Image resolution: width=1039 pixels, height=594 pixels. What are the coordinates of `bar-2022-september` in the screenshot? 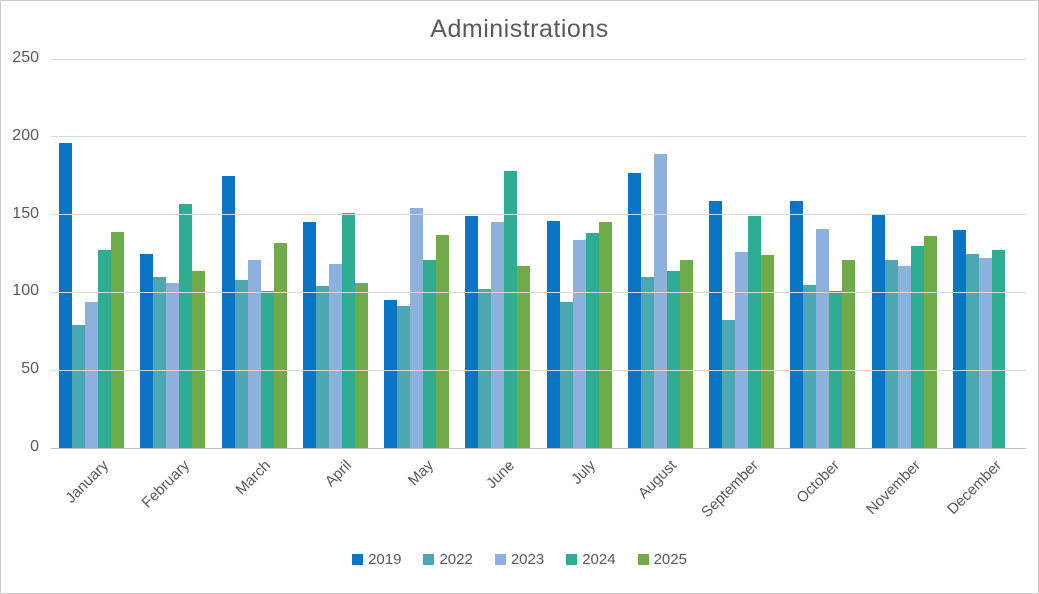 It's located at (729, 384).